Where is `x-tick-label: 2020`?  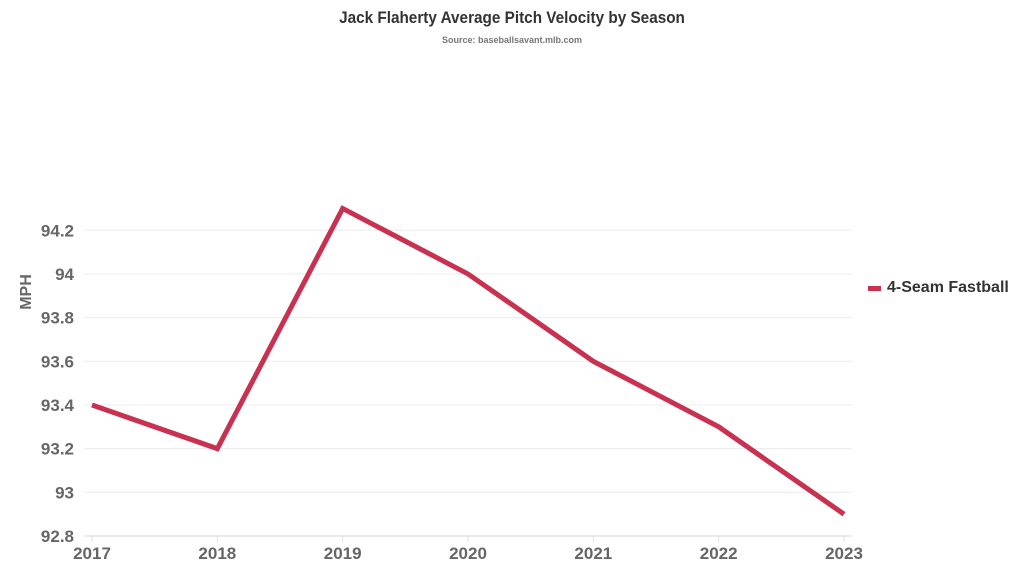
x-tick-label: 2020 is located at coordinates (468, 553).